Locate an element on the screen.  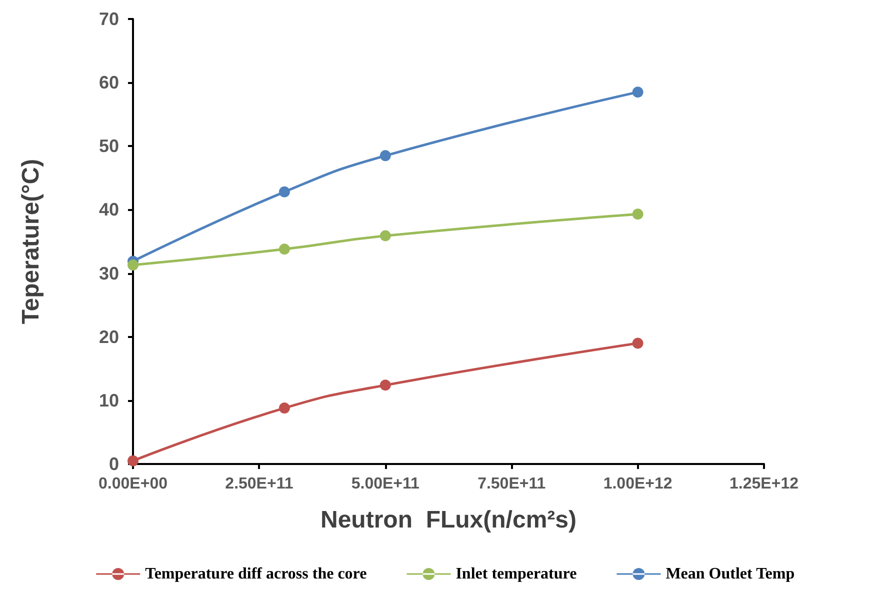
legend-label: Temperature diff across the core is located at coordinates (256, 574).